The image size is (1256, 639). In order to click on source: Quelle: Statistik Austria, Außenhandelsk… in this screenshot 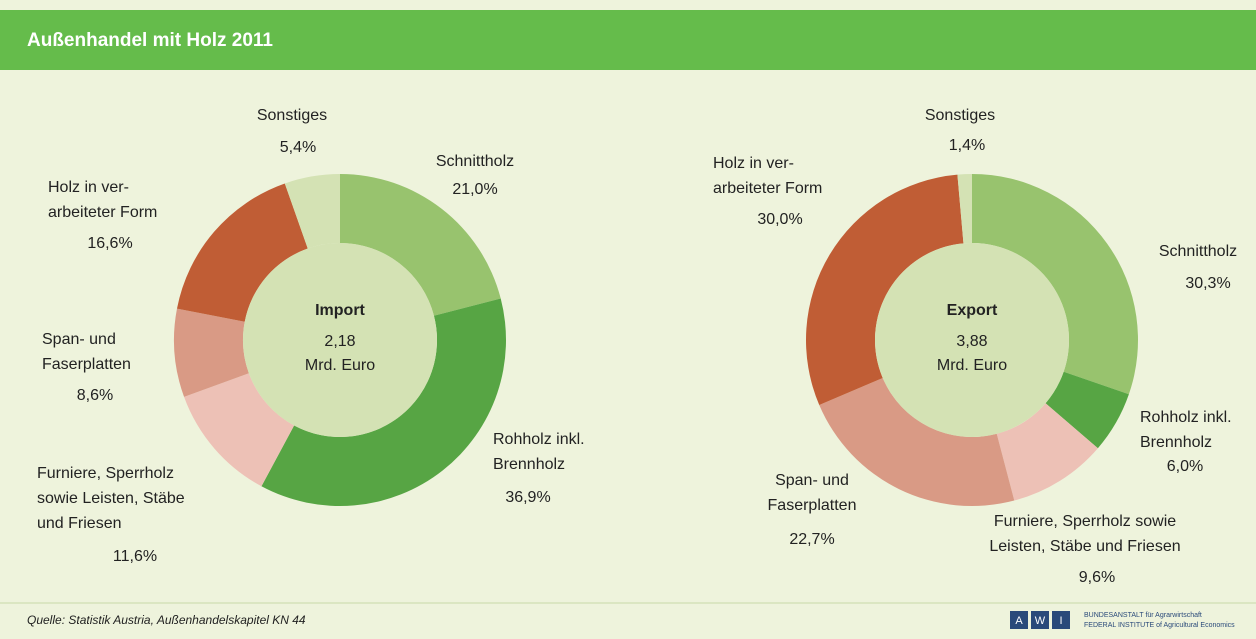, I will do `click(166, 620)`.